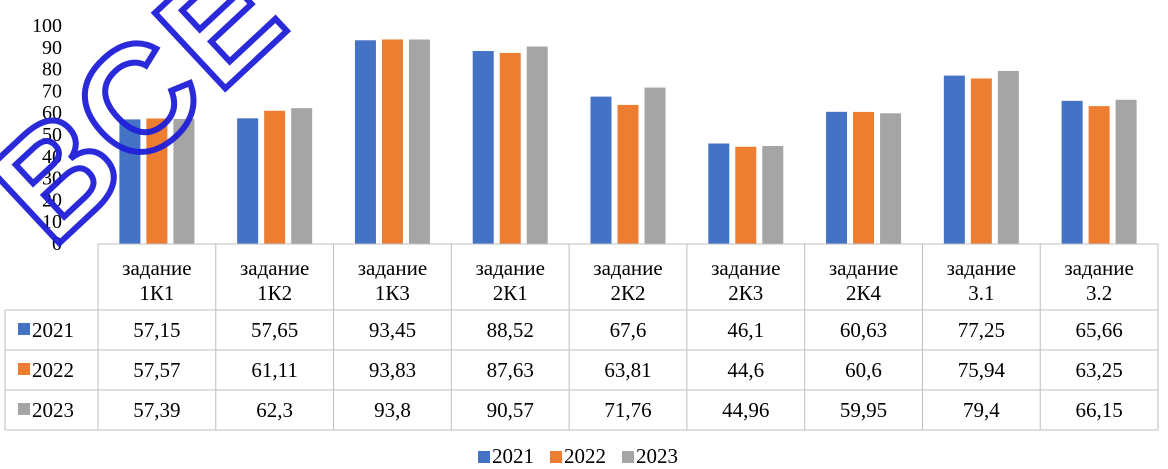  Describe the element at coordinates (52, 48) in the screenshot. I see `y-tick-label: 90` at that location.